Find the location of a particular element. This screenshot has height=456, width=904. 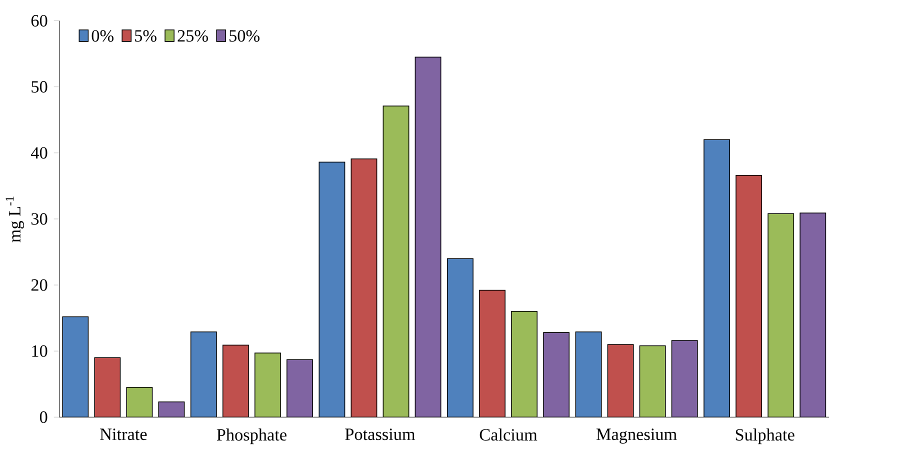

y-tick-label: 50 is located at coordinates (40, 86).